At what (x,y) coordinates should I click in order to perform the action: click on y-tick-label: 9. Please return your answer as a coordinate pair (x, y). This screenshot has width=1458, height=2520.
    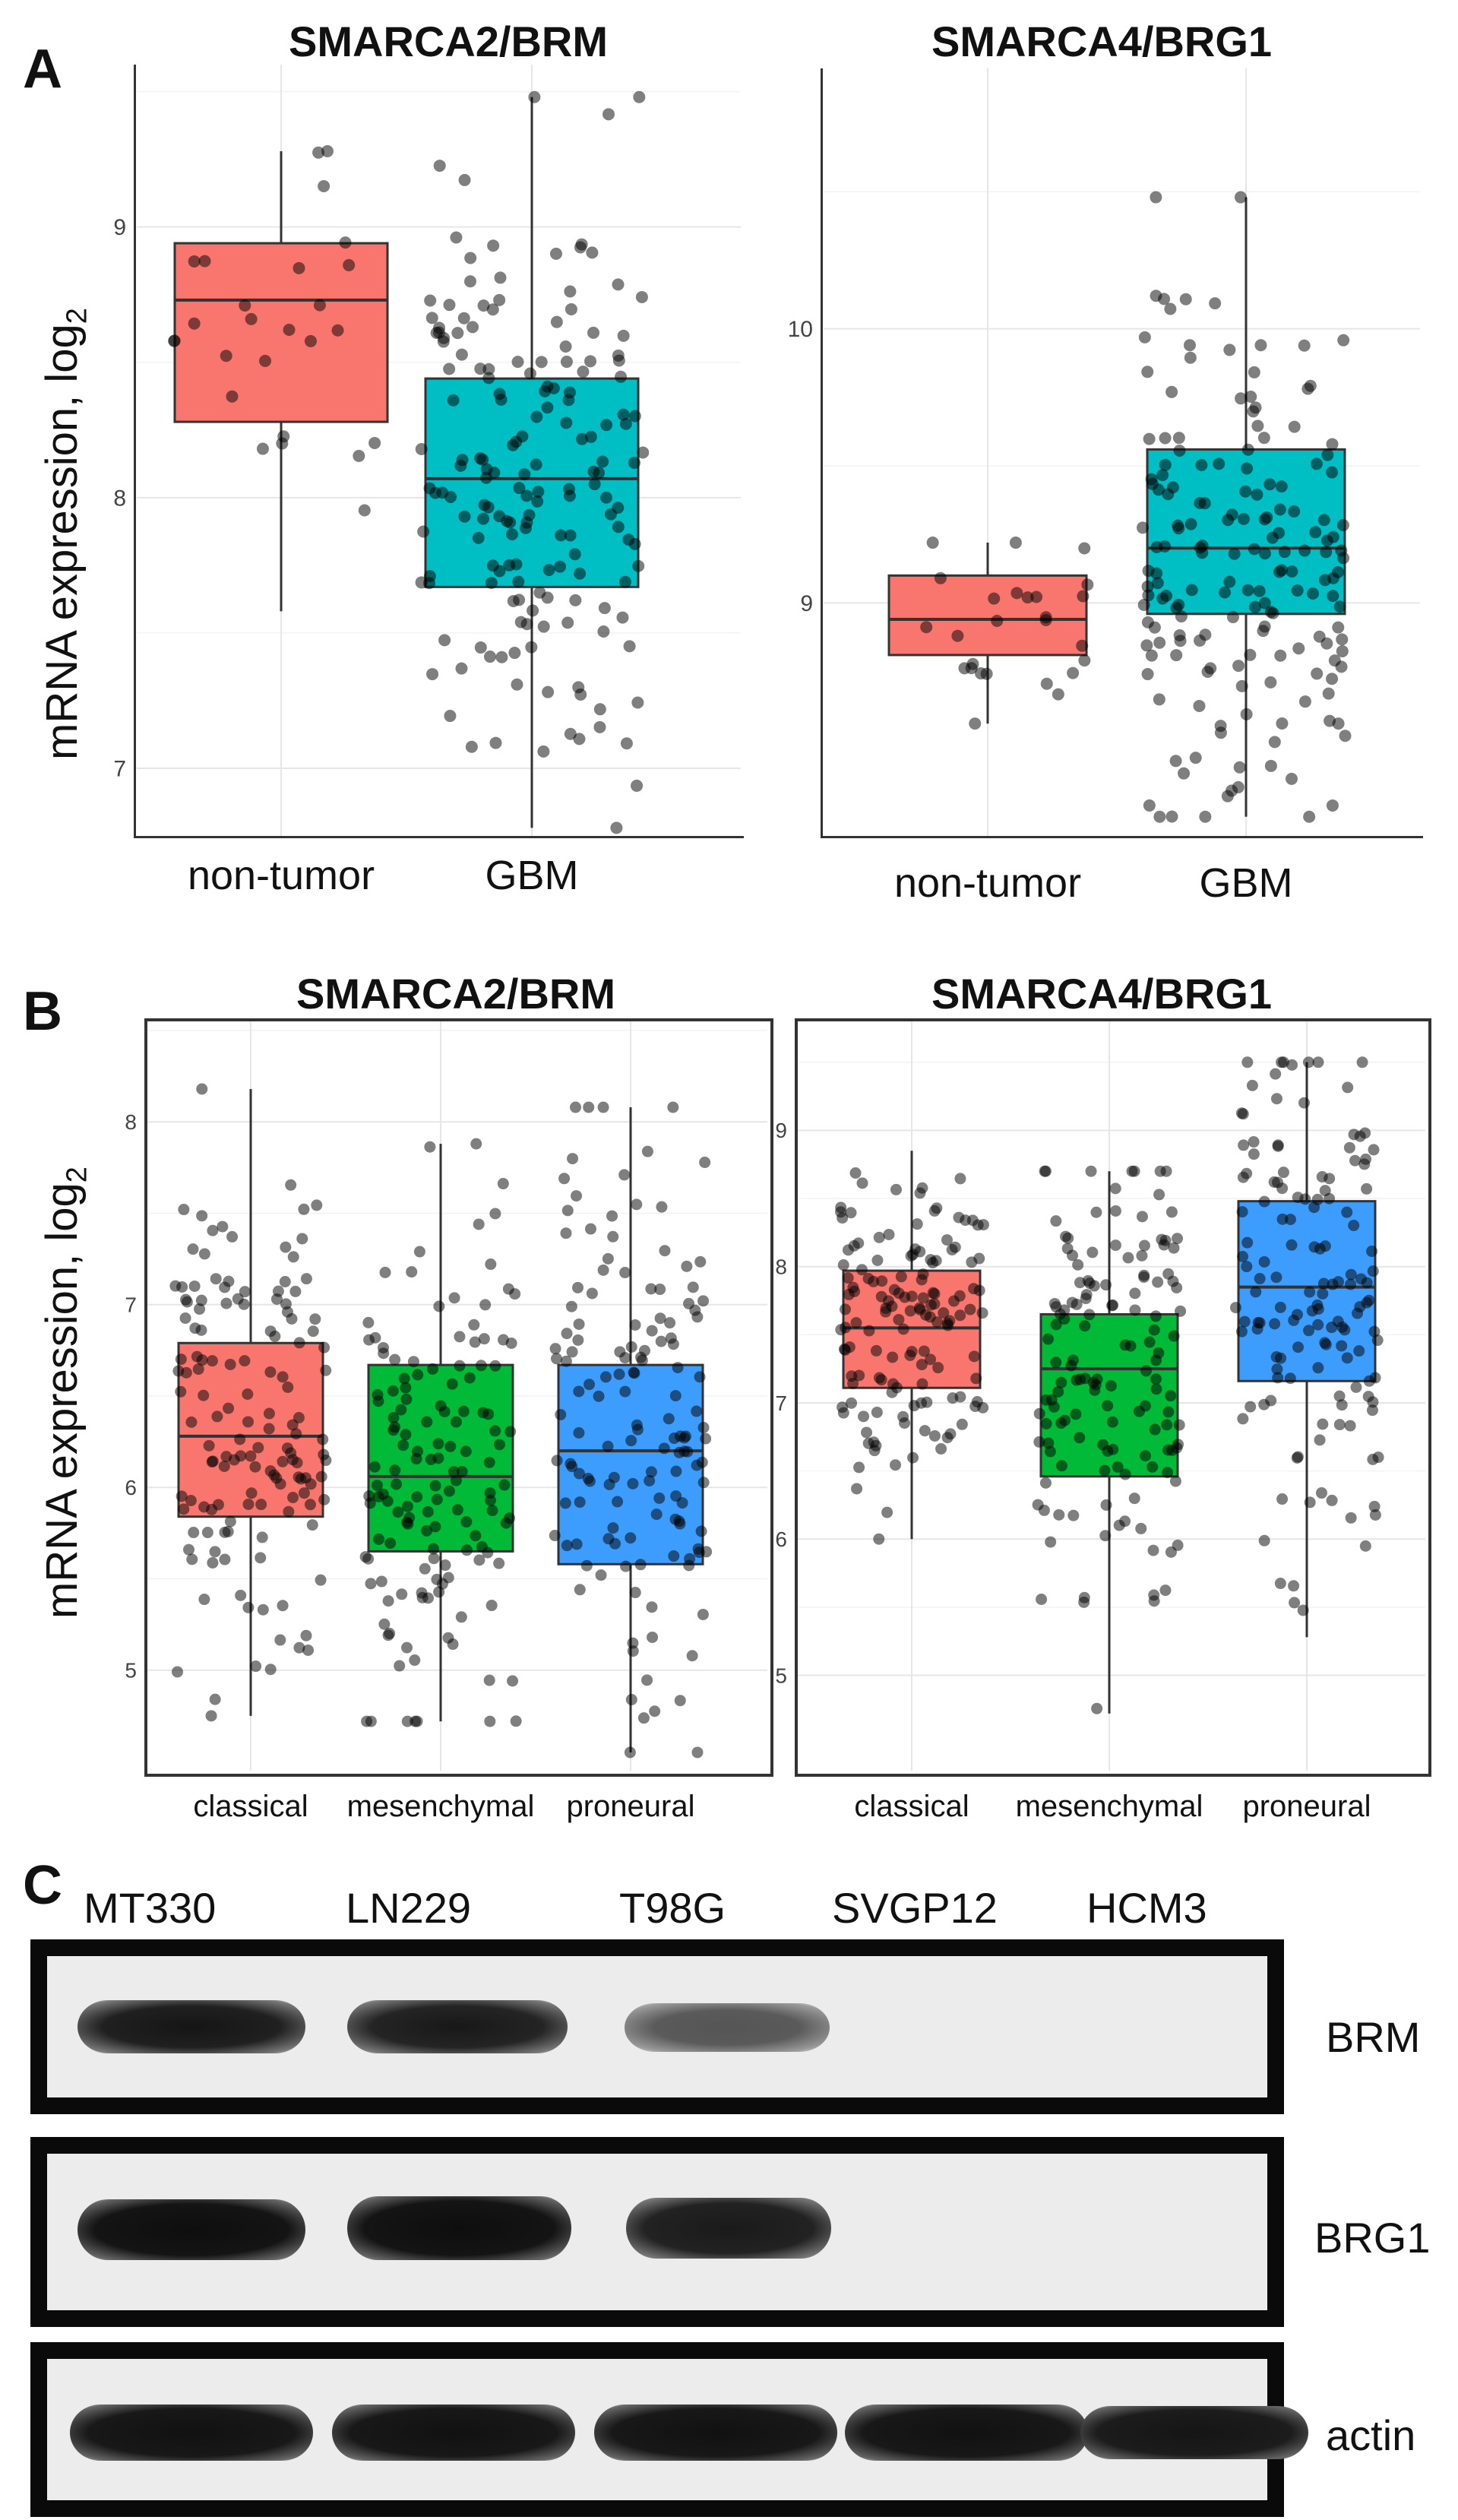
    Looking at the image, I should click on (119, 227).